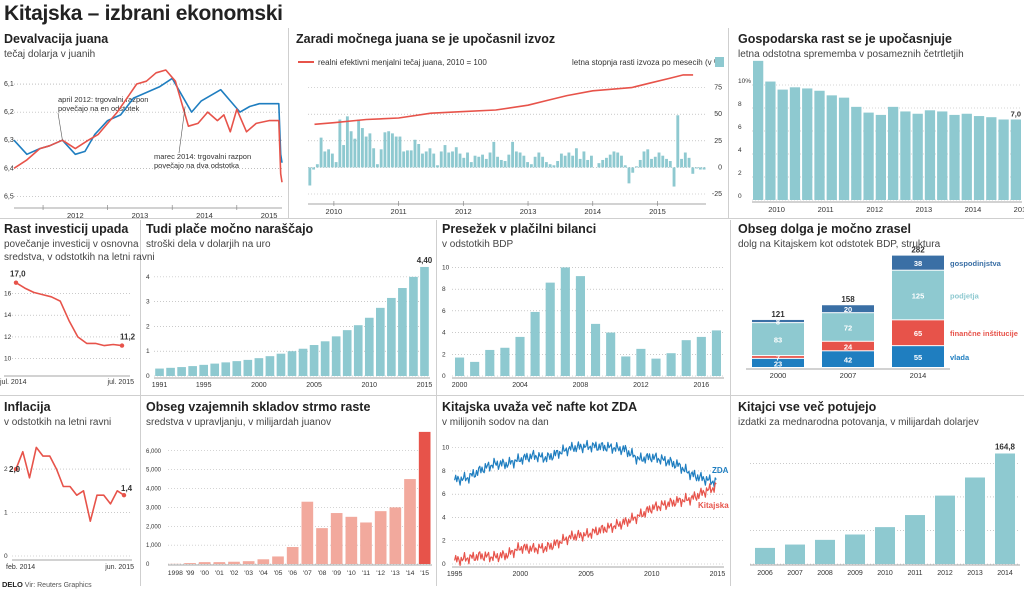 This screenshot has width=1024, height=591. Describe the element at coordinates (914, 573) in the screenshot. I see `x-tick-label: 2011` at that location.